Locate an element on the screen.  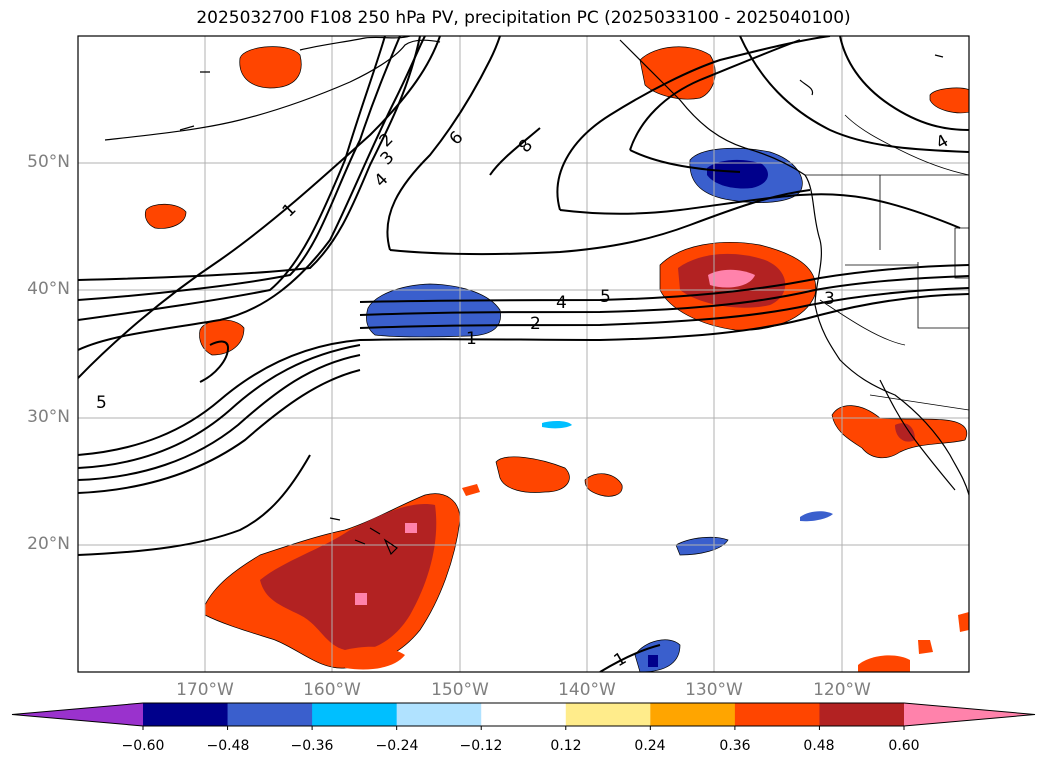
colorbar-tick: 0.36 is located at coordinates (735, 746).